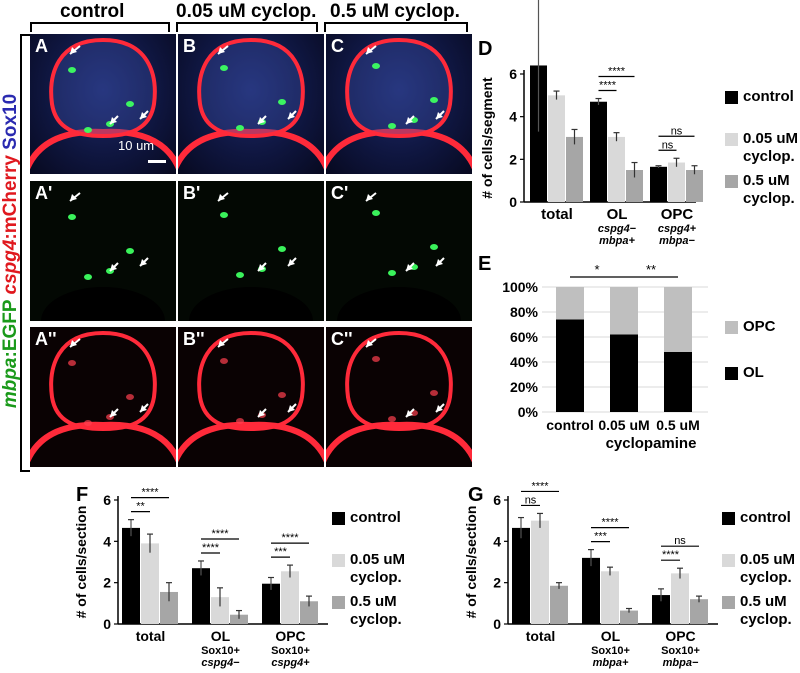 The height and width of the screenshot is (673, 800). Describe the element at coordinates (520, 287) in the screenshot. I see `y-tick-label: 100%` at that location.